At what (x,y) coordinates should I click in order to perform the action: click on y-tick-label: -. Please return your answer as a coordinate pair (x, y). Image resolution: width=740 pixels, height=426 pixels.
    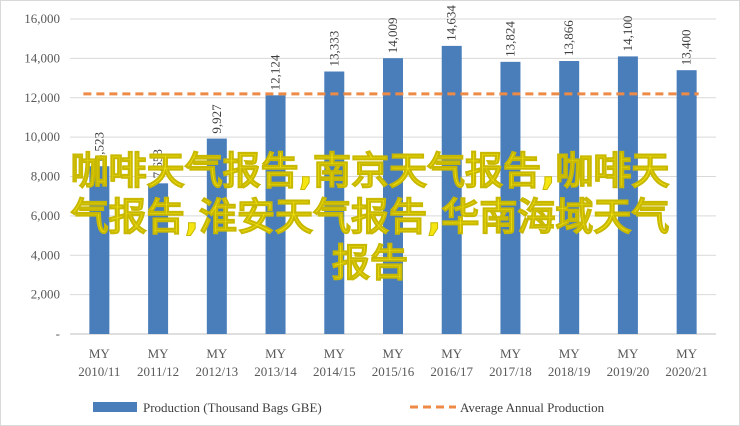
    Looking at the image, I should click on (58, 333).